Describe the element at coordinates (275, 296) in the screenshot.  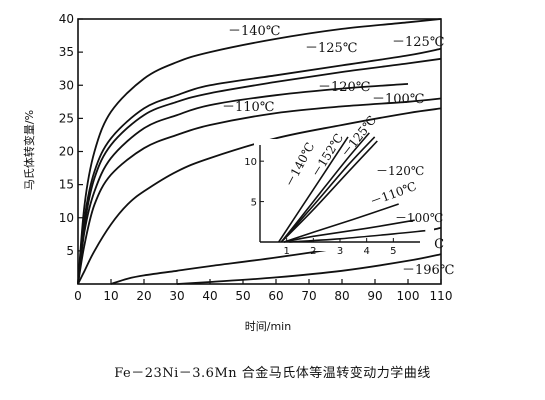
I see `x-tick-label: 60` at that location.